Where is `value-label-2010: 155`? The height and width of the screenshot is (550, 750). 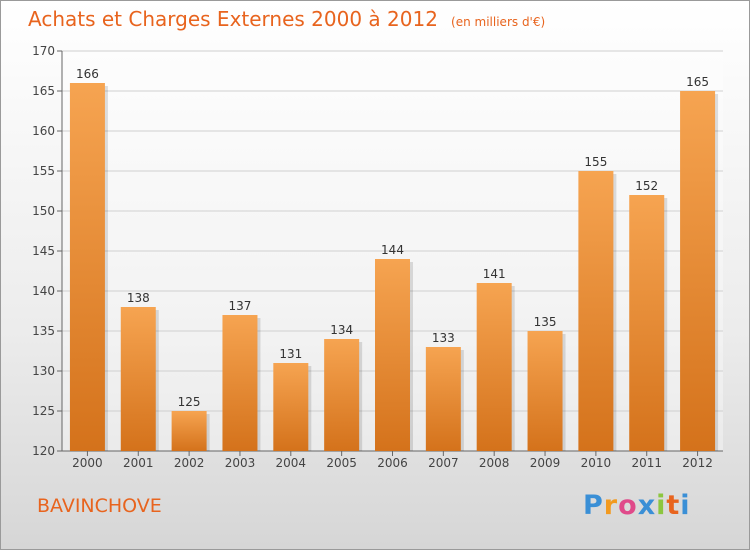
value-label-2010: 155 is located at coordinates (595, 162).